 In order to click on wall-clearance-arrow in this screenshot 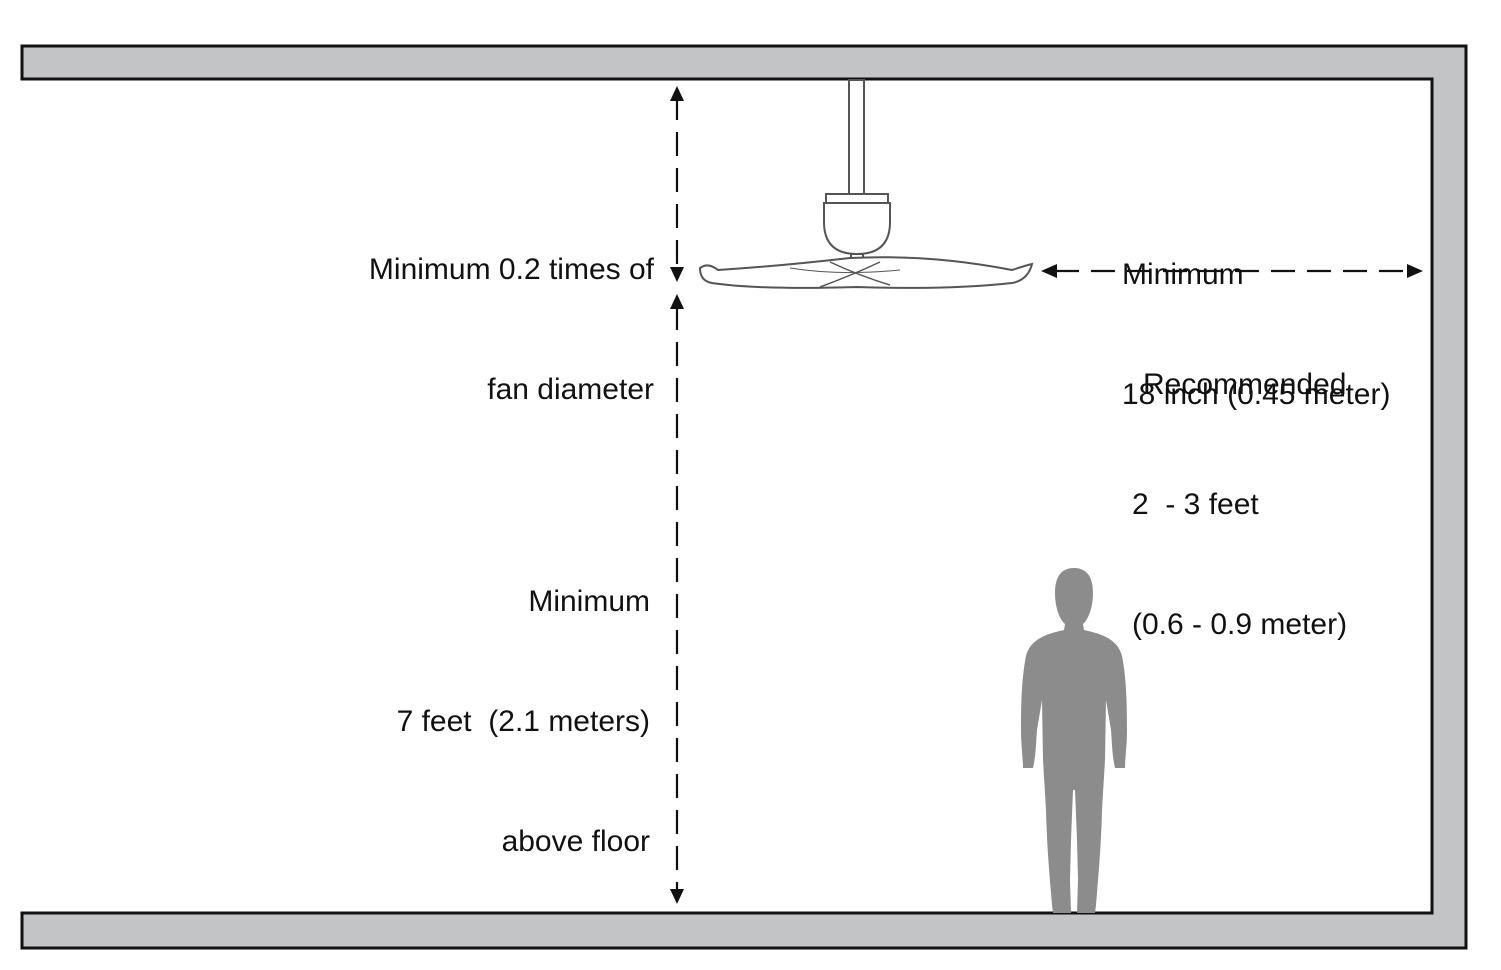, I will do `click(1232, 271)`.